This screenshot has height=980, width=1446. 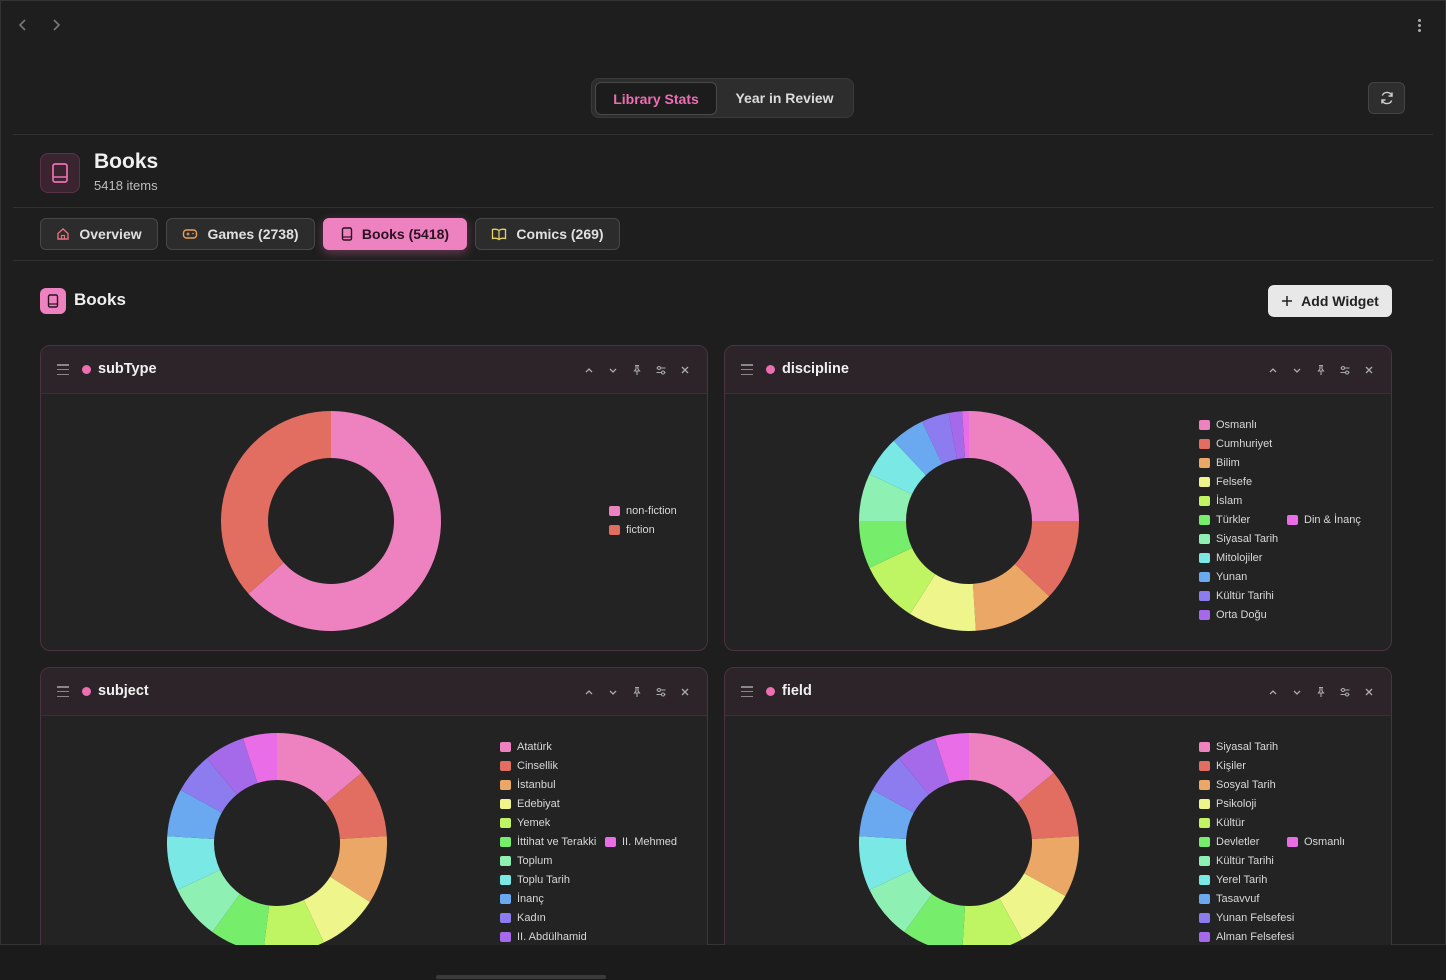 I want to click on legend-item: Atatürk, so click(x=526, y=747).